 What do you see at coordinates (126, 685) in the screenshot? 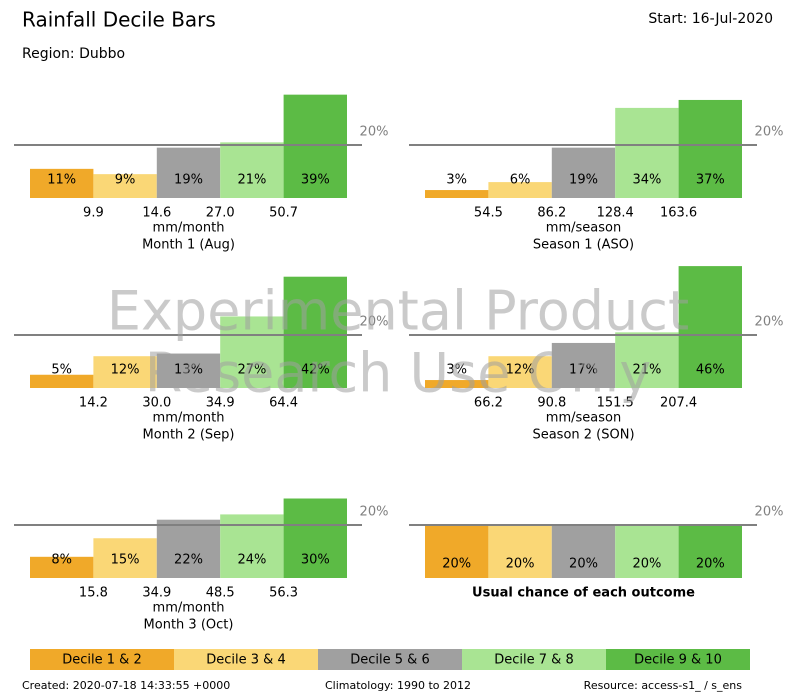
I see `footer-created: Created: 2020-07-18 14:33:55 +0000` at bounding box center [126, 685].